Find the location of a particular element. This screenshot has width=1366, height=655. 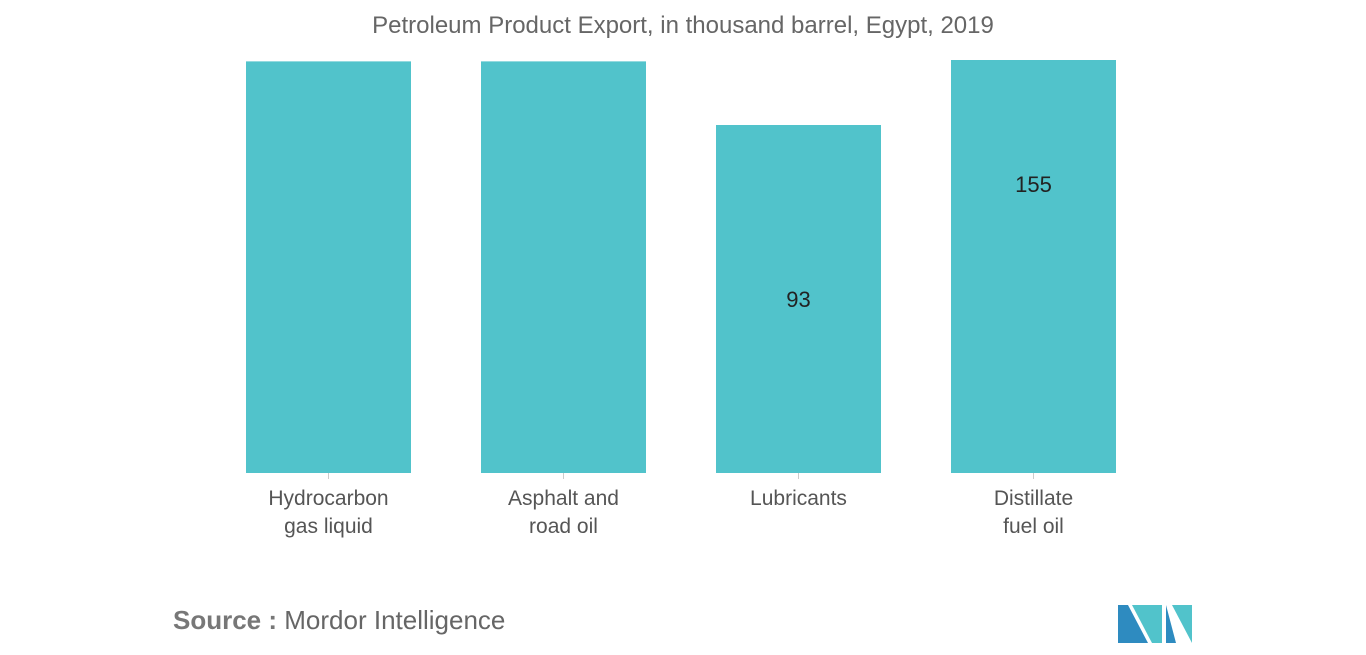

mordor-intelligence-logo-icon is located at coordinates (1155, 624).